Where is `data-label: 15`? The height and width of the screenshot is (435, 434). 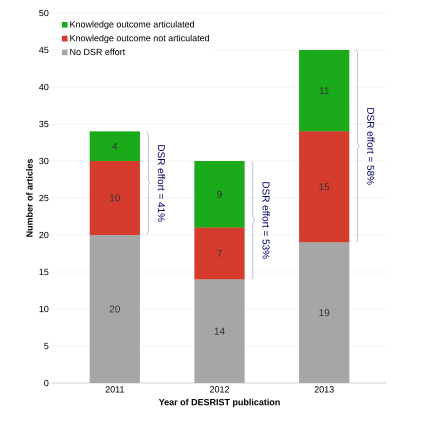 data-label: 15 is located at coordinates (324, 186).